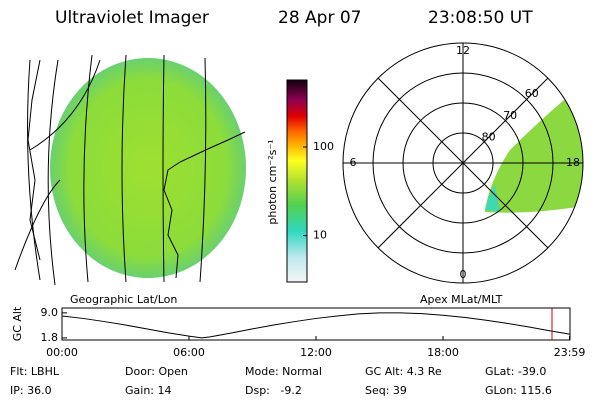  Describe the element at coordinates (316, 352) in the screenshot. I see `x-tick-label: 12:00` at that location.